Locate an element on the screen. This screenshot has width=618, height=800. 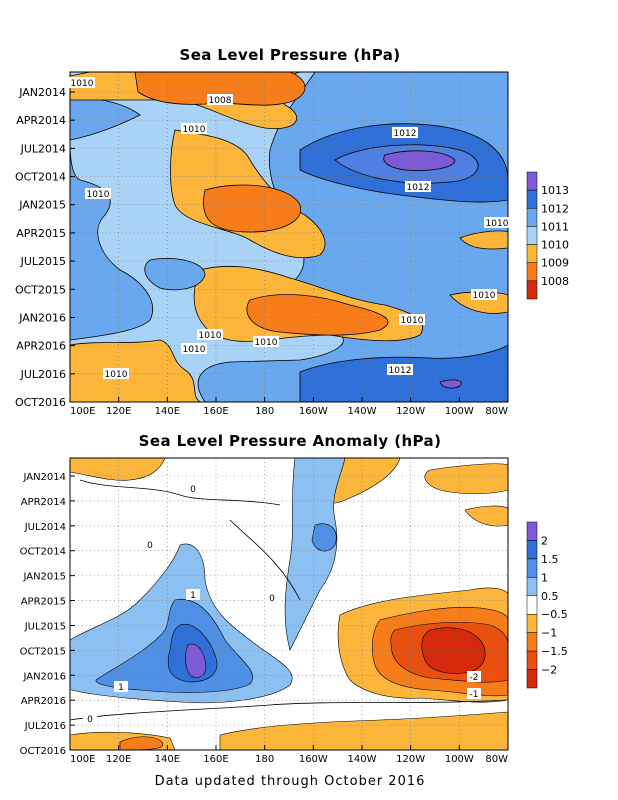
region-neg-ne2 is located at coordinates (486, 516).